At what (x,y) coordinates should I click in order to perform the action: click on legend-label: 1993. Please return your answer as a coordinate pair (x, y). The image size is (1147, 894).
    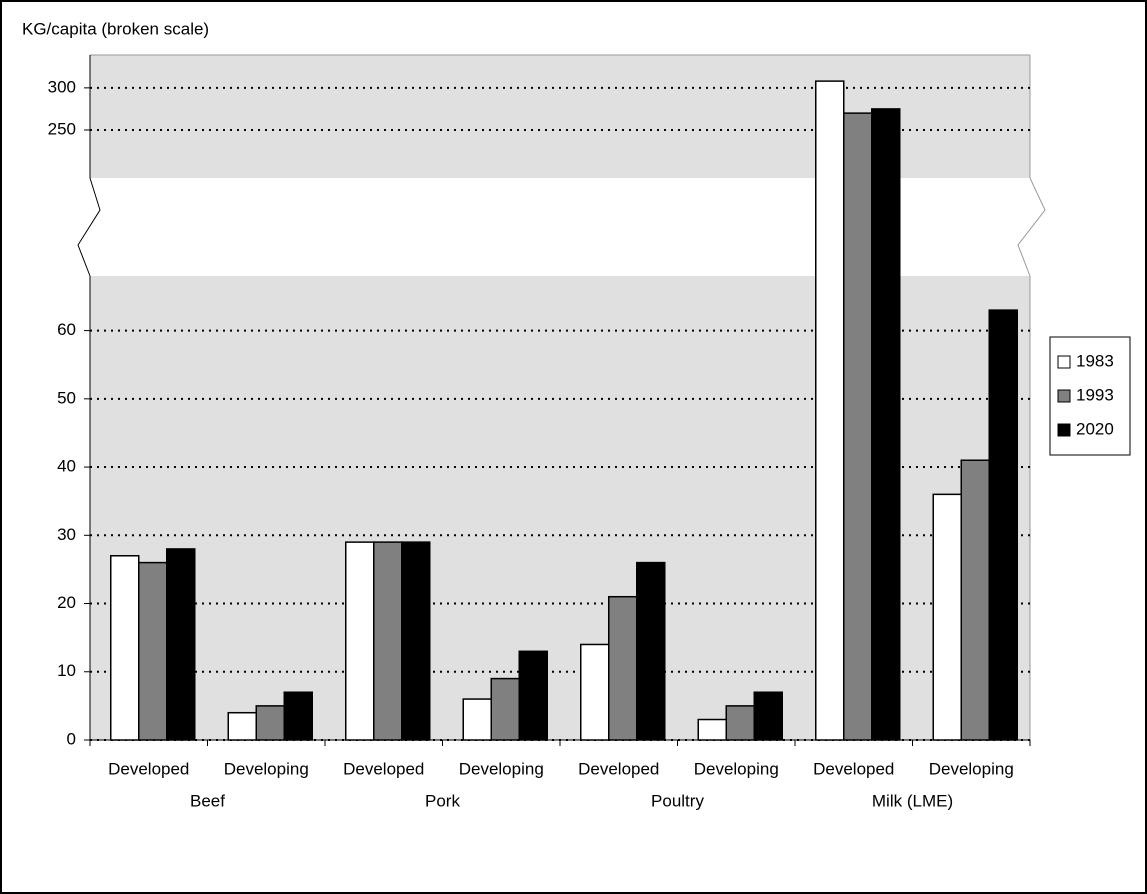
    Looking at the image, I should click on (1095, 394).